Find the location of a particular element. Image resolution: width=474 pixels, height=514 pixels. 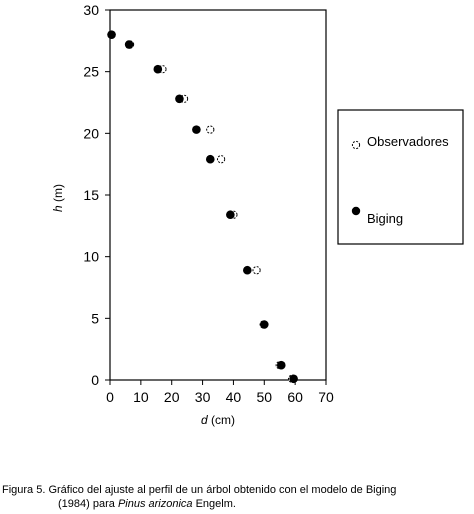

legend: Observadores Biging is located at coordinates (400, 177).